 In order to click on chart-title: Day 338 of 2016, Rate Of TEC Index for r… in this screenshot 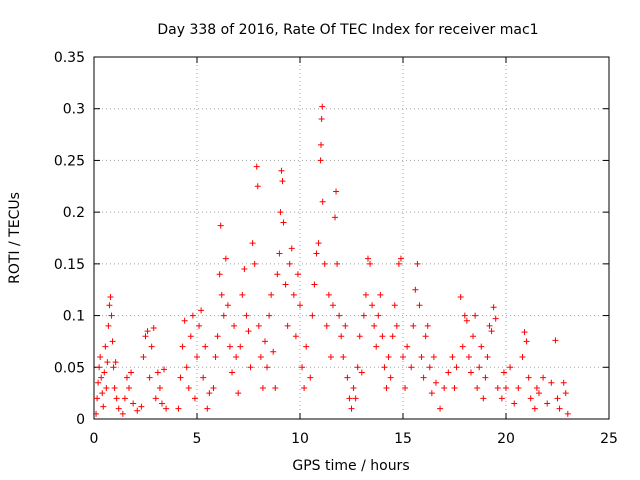, I will do `click(347, 30)`.